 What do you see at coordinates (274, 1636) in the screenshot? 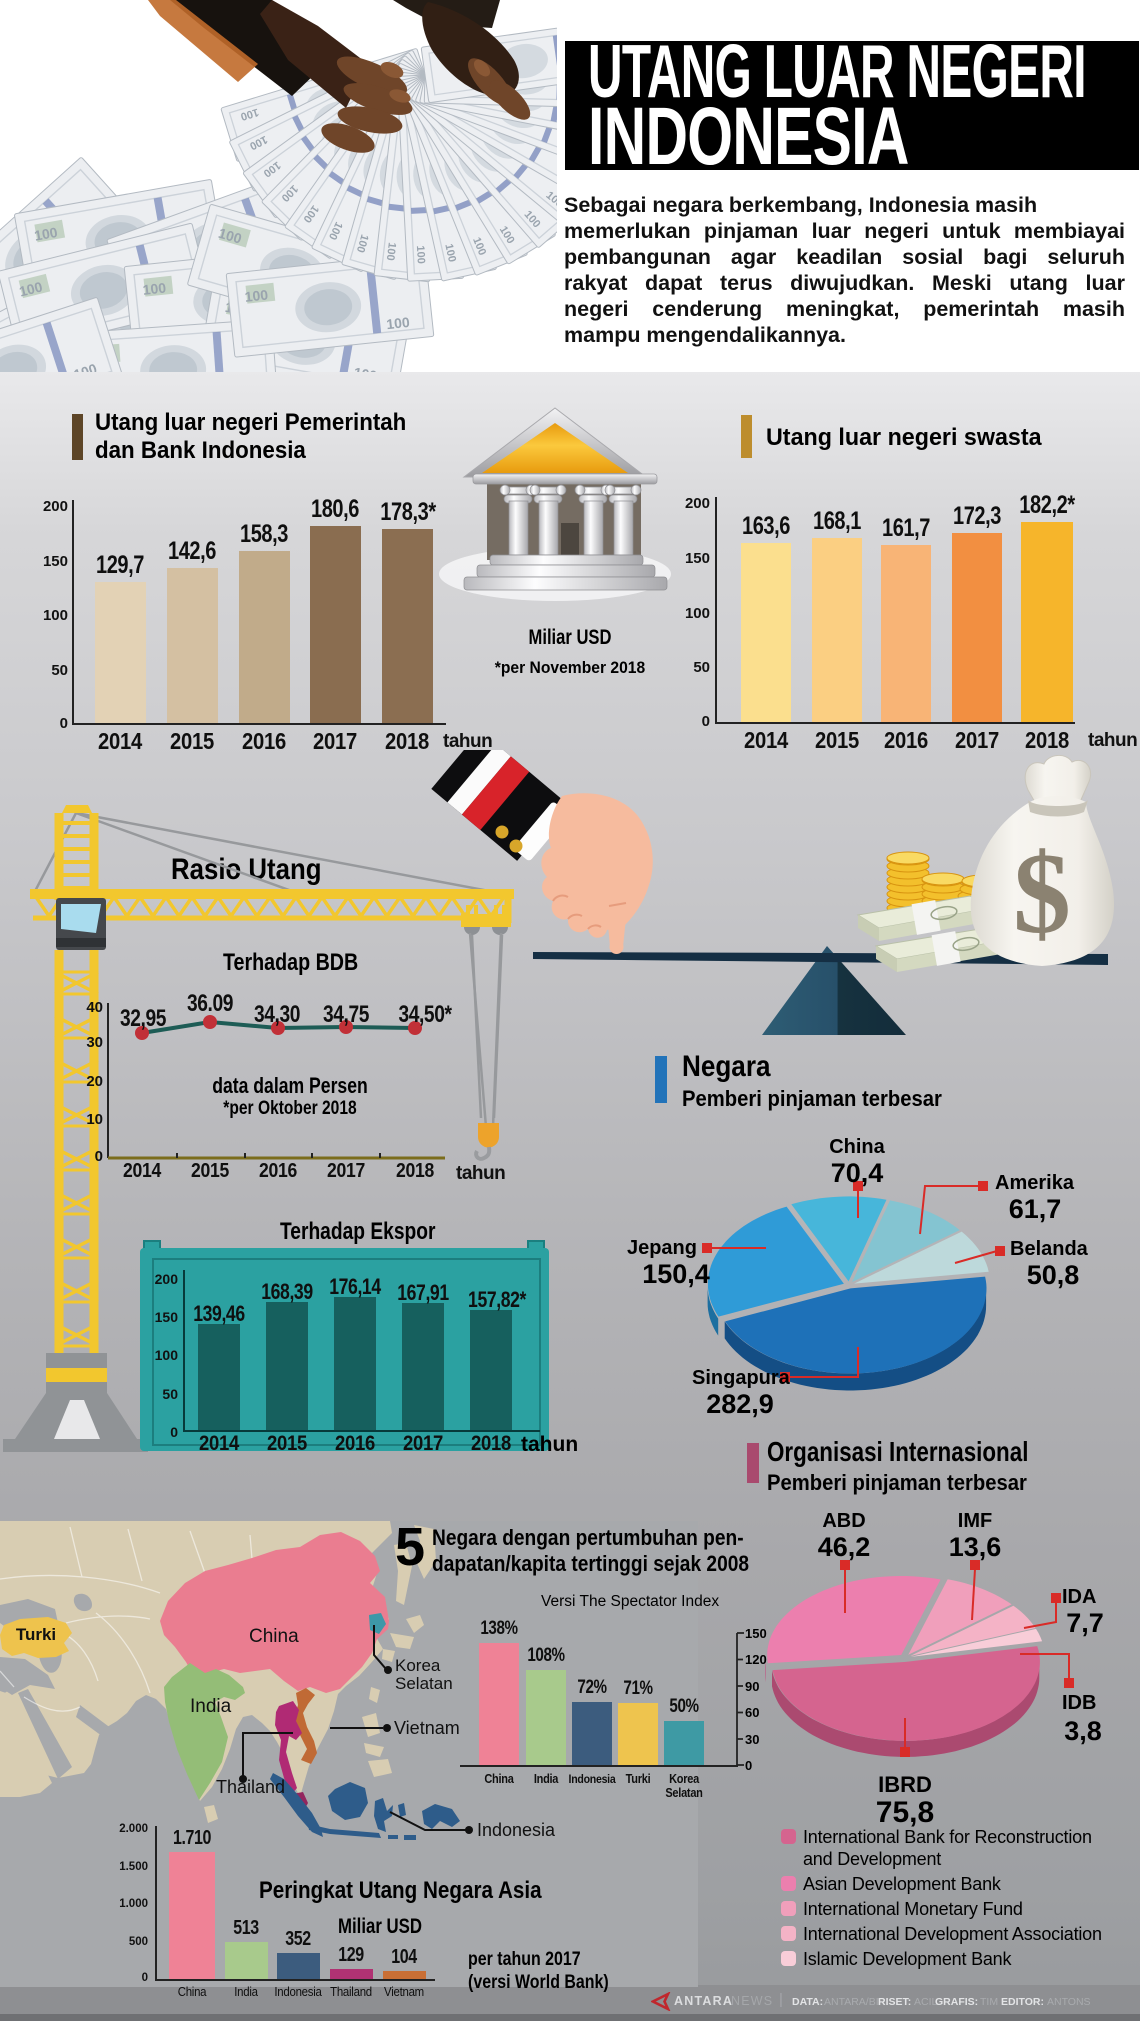
I see `svg-text: China` at bounding box center [274, 1636].